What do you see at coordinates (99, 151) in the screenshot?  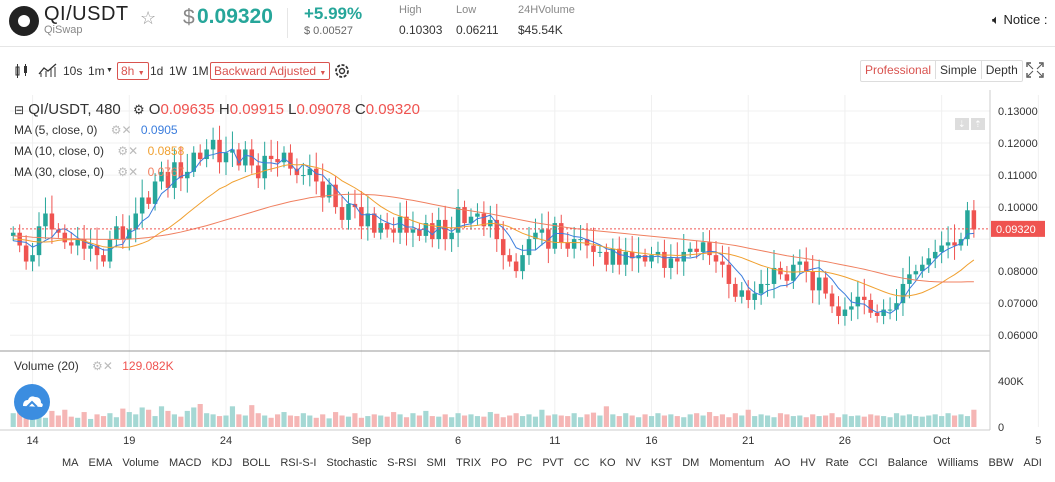 I see `ma10-legend: MA (10, close, 0) ⚙✕ 0.0858` at bounding box center [99, 151].